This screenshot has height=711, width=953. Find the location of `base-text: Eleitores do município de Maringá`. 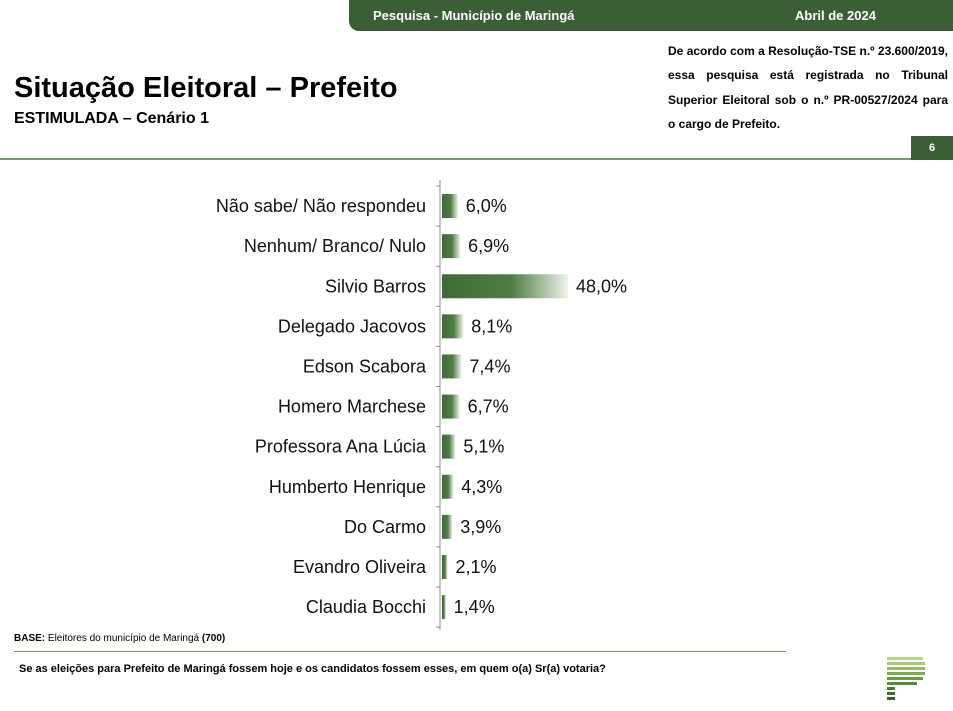

base-text: Eleitores do município de Maringá is located at coordinates (123, 638).